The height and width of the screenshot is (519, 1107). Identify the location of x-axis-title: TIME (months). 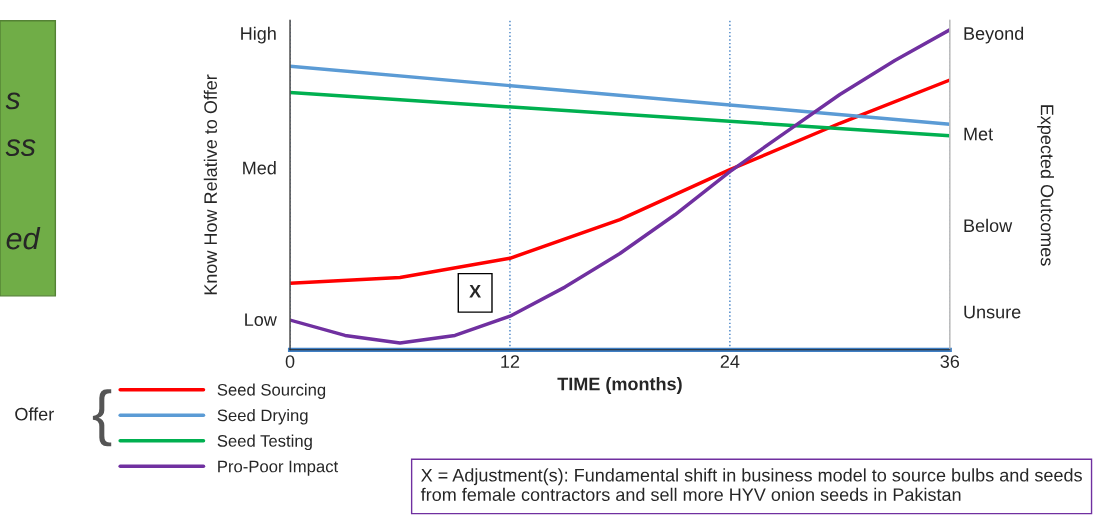
(619, 385).